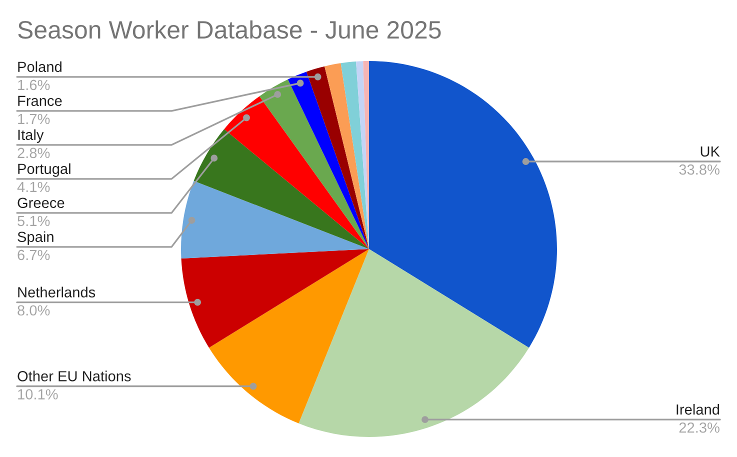 Image resolution: width=737 pixels, height=457 pixels. What do you see at coordinates (57, 292) in the screenshot?
I see `slice-label: Netherlands` at bounding box center [57, 292].